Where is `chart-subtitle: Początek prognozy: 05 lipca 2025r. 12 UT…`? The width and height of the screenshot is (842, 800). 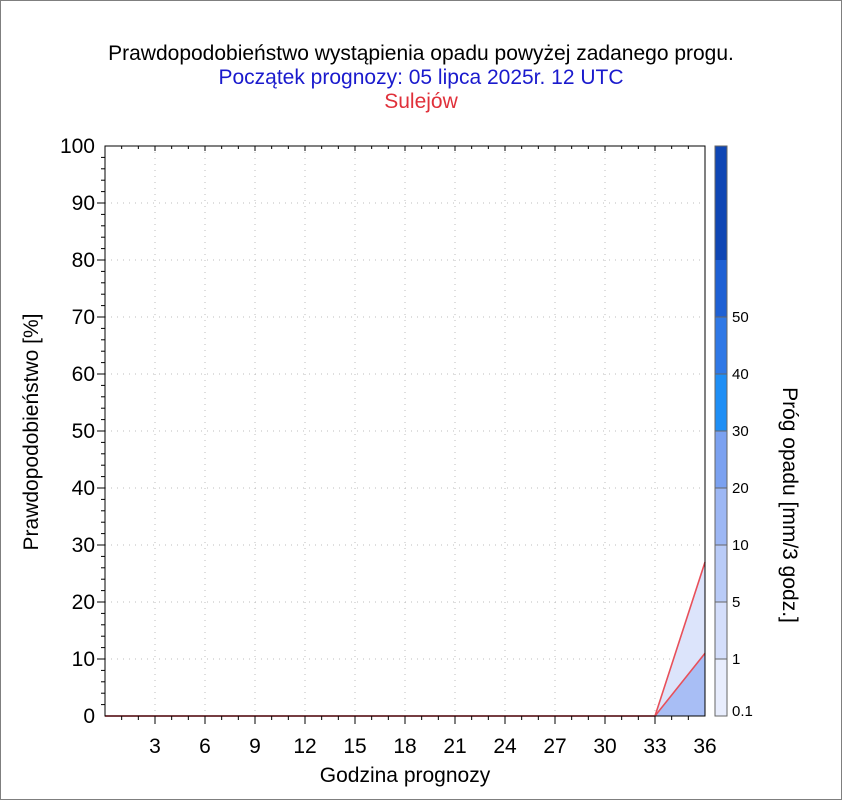 chart-subtitle: Początek prognozy: 05 lipca 2025r. 12 UT… is located at coordinates (421, 77).